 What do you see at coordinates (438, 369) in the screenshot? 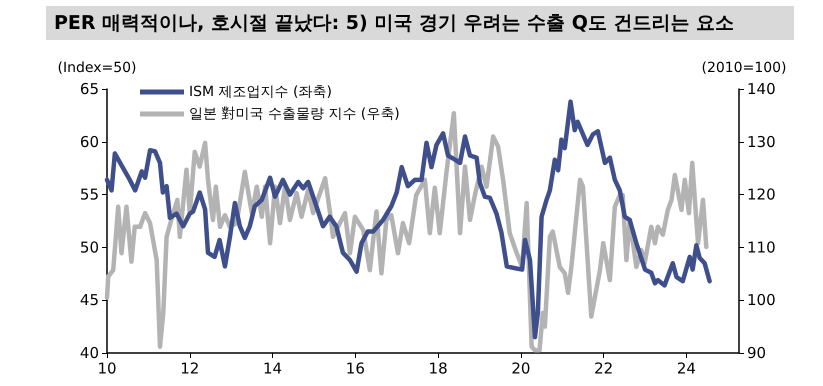
I see `x-tick-label: 18` at bounding box center [438, 369].